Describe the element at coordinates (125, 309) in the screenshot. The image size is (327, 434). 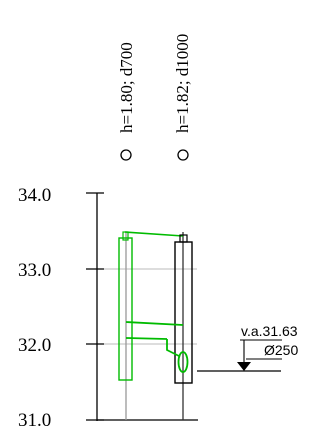
I see `manhole-1-outer` at that location.